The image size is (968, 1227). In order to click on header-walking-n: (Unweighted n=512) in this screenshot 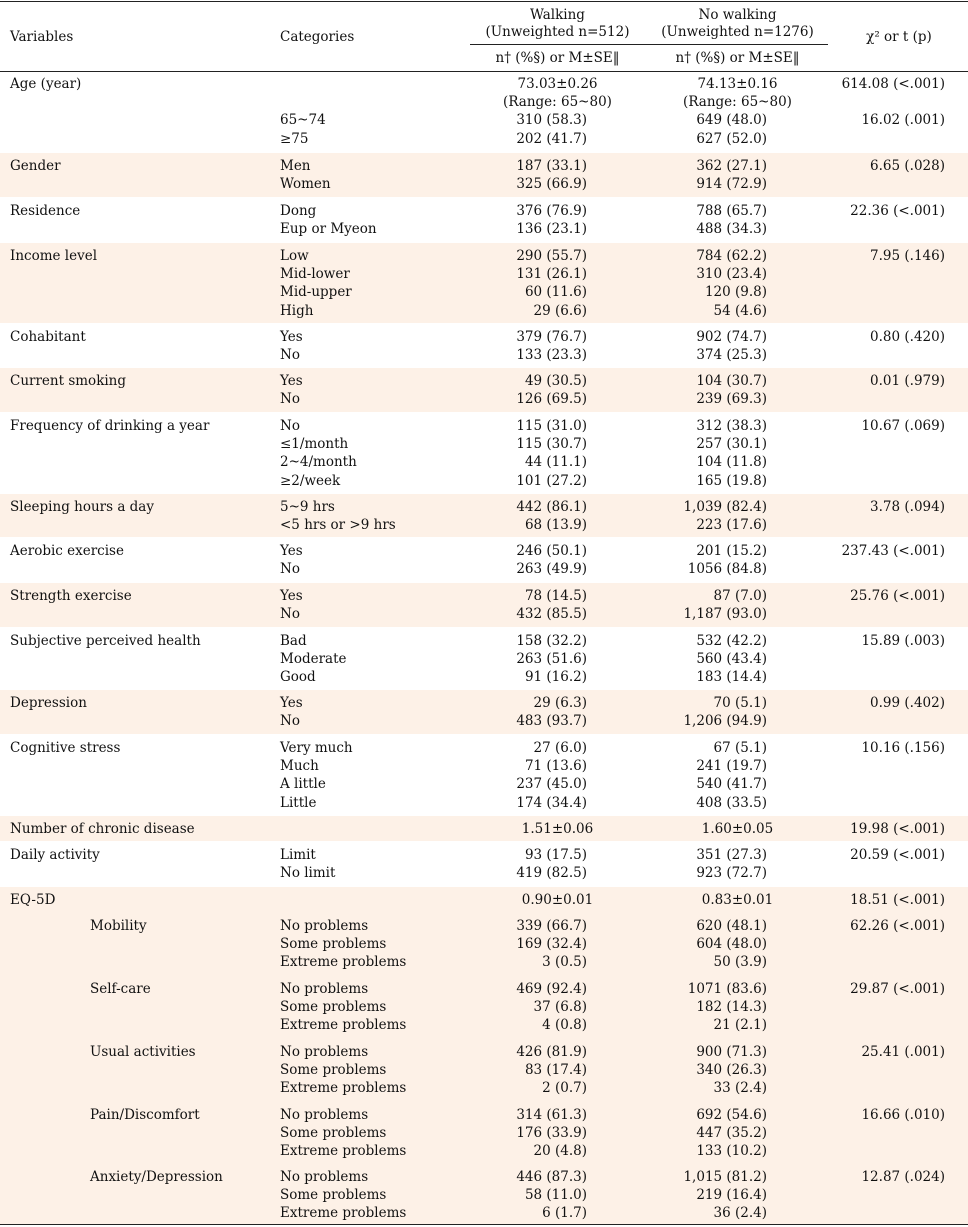, I will do `click(557, 32)`.